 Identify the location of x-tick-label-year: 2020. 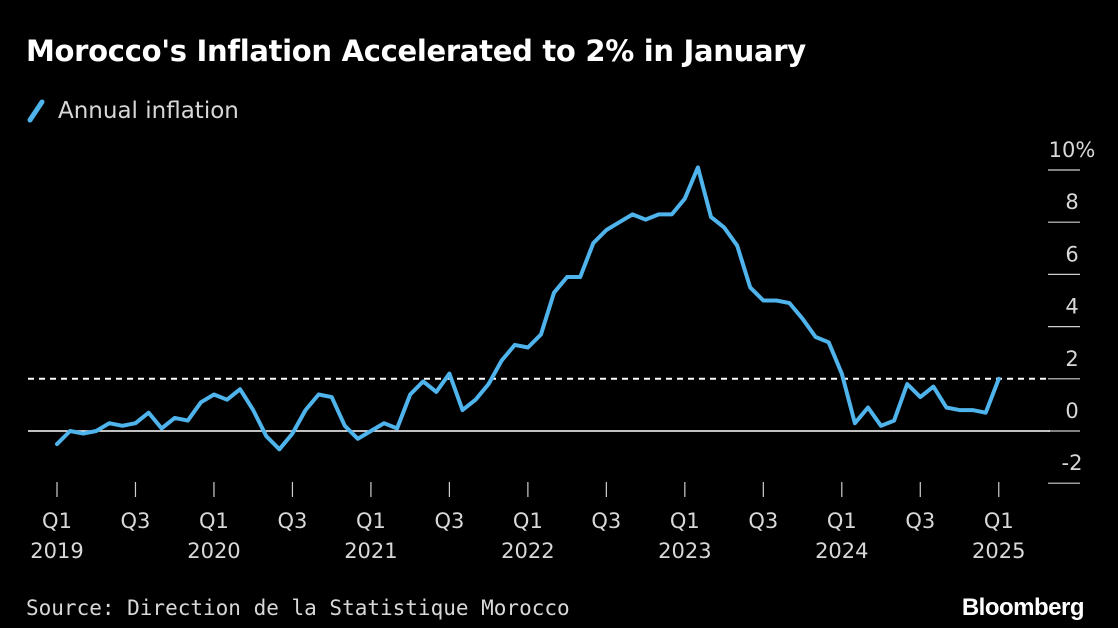
(213, 551).